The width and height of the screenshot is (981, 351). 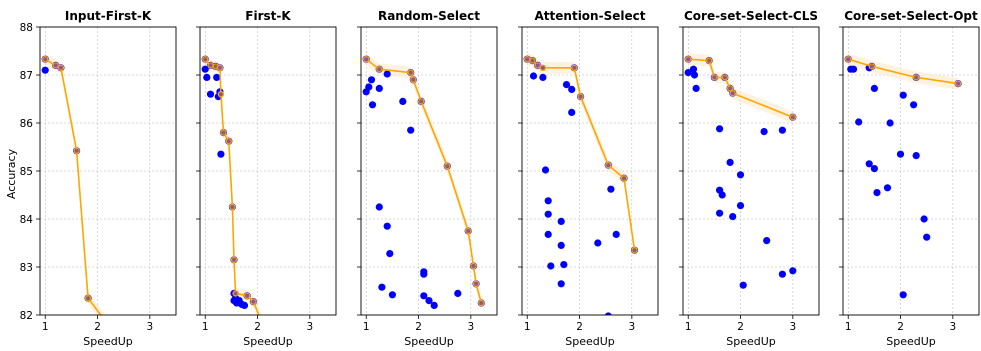 I want to click on y-axis-label-group: Accuracy, so click(x=11, y=173).